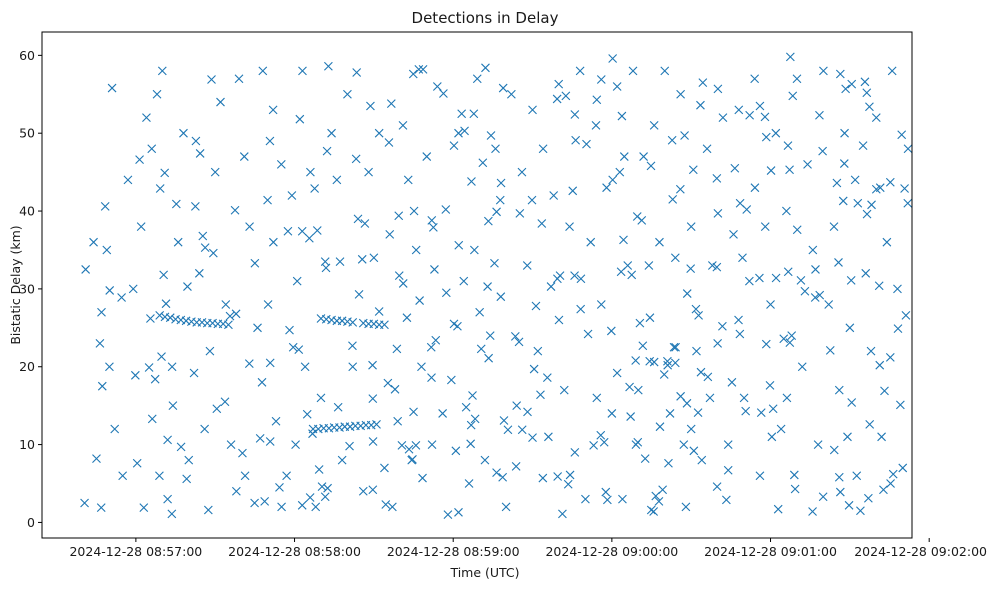  Describe the element at coordinates (31, 522) in the screenshot. I see `y-tick-label: 0` at that location.